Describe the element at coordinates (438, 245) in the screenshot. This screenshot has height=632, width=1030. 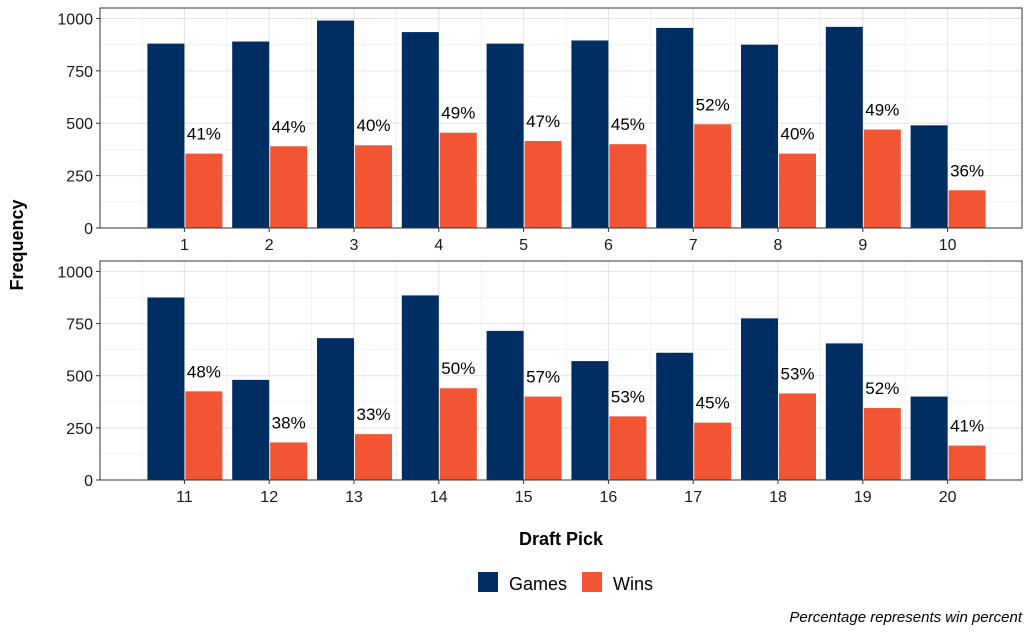
I see `x-tick-label: 4` at that location.